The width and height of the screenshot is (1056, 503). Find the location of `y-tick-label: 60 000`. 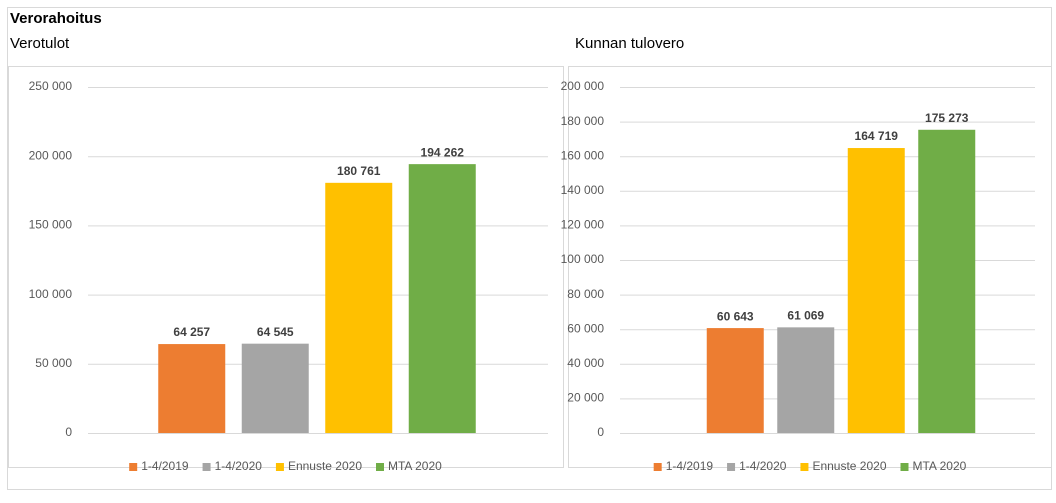

y-tick-label: 60 000 is located at coordinates (585, 328).